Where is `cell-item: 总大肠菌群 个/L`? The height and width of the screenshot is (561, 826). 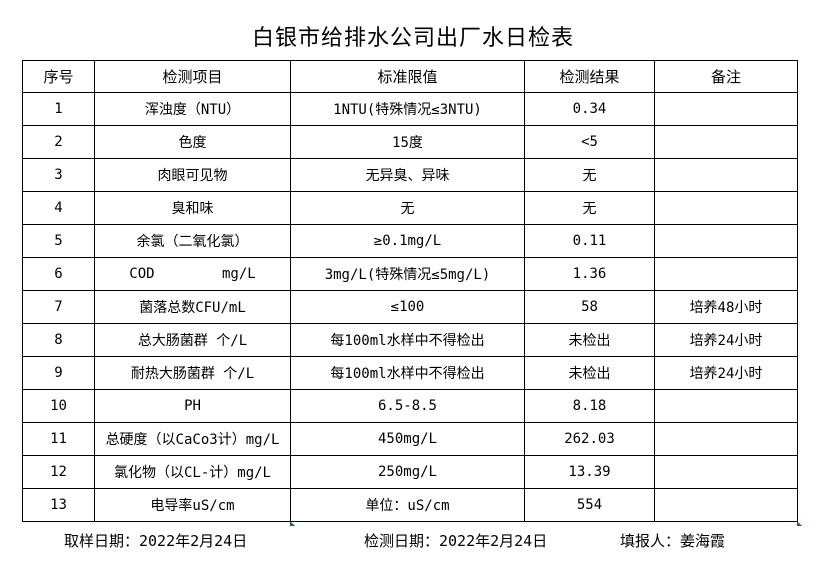
cell-item: 总大肠菌群 个/L is located at coordinates (192, 340).